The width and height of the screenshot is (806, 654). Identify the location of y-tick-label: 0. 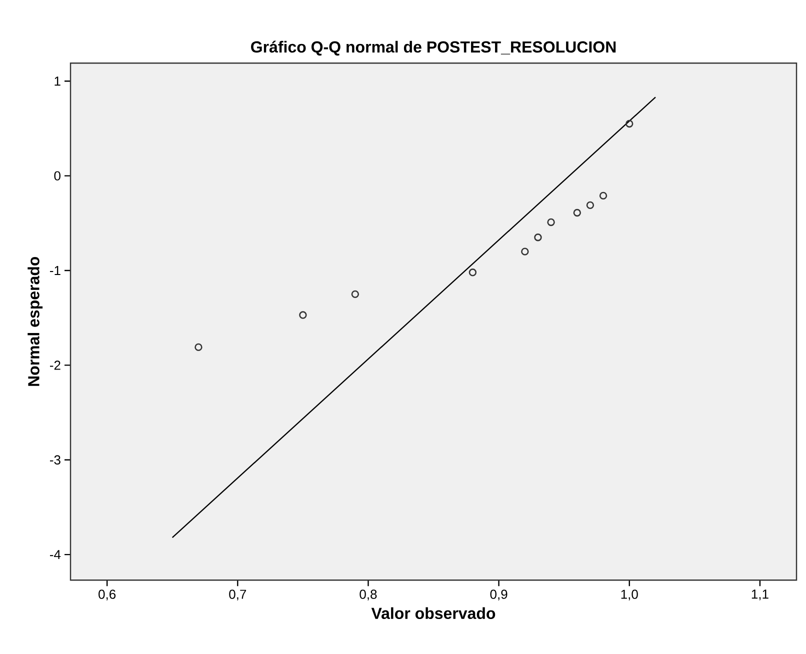
(57, 175).